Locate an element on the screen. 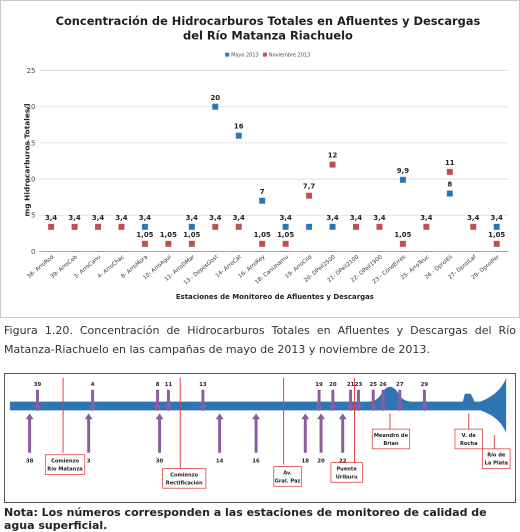  station-label-below: 18 is located at coordinates (306, 462).